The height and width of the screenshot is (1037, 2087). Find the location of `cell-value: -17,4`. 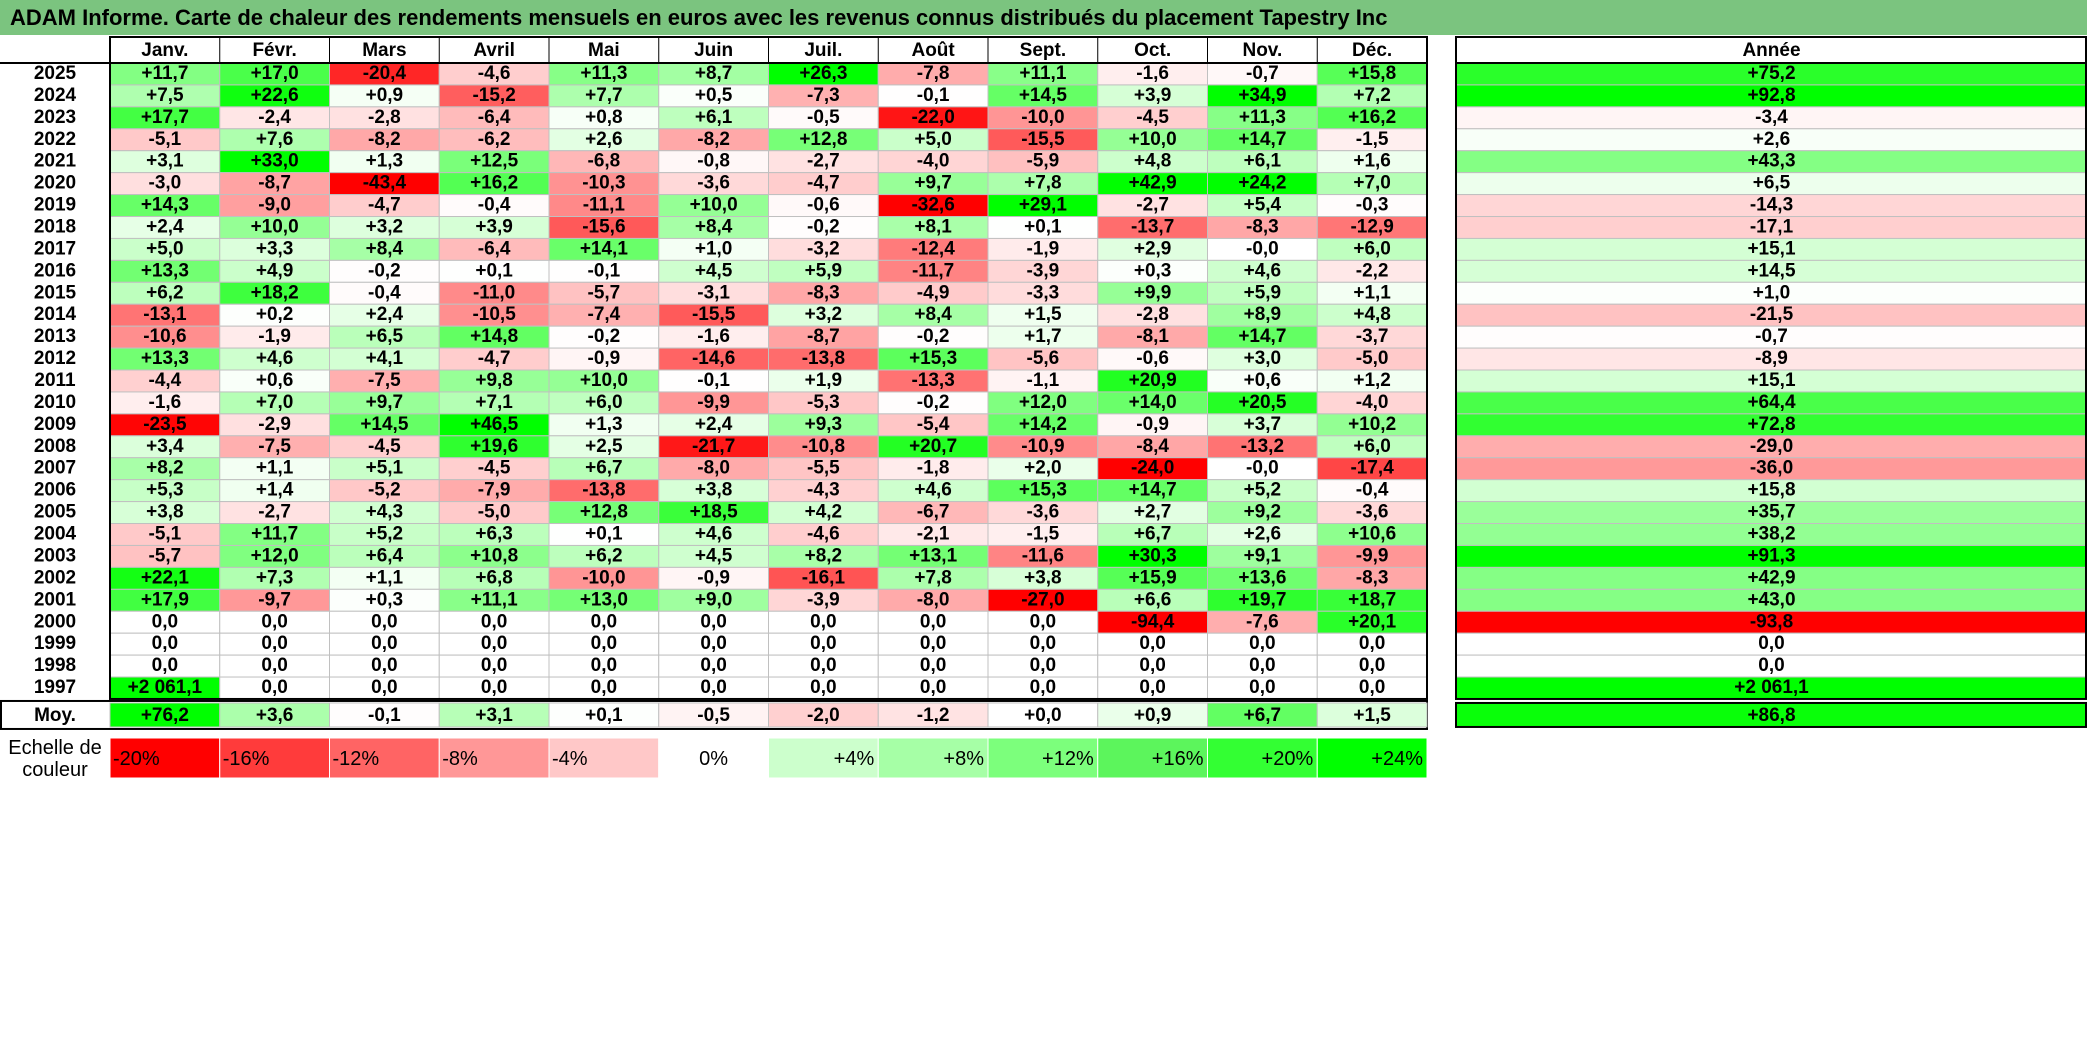

cell-value: -17,4 is located at coordinates (1372, 468).